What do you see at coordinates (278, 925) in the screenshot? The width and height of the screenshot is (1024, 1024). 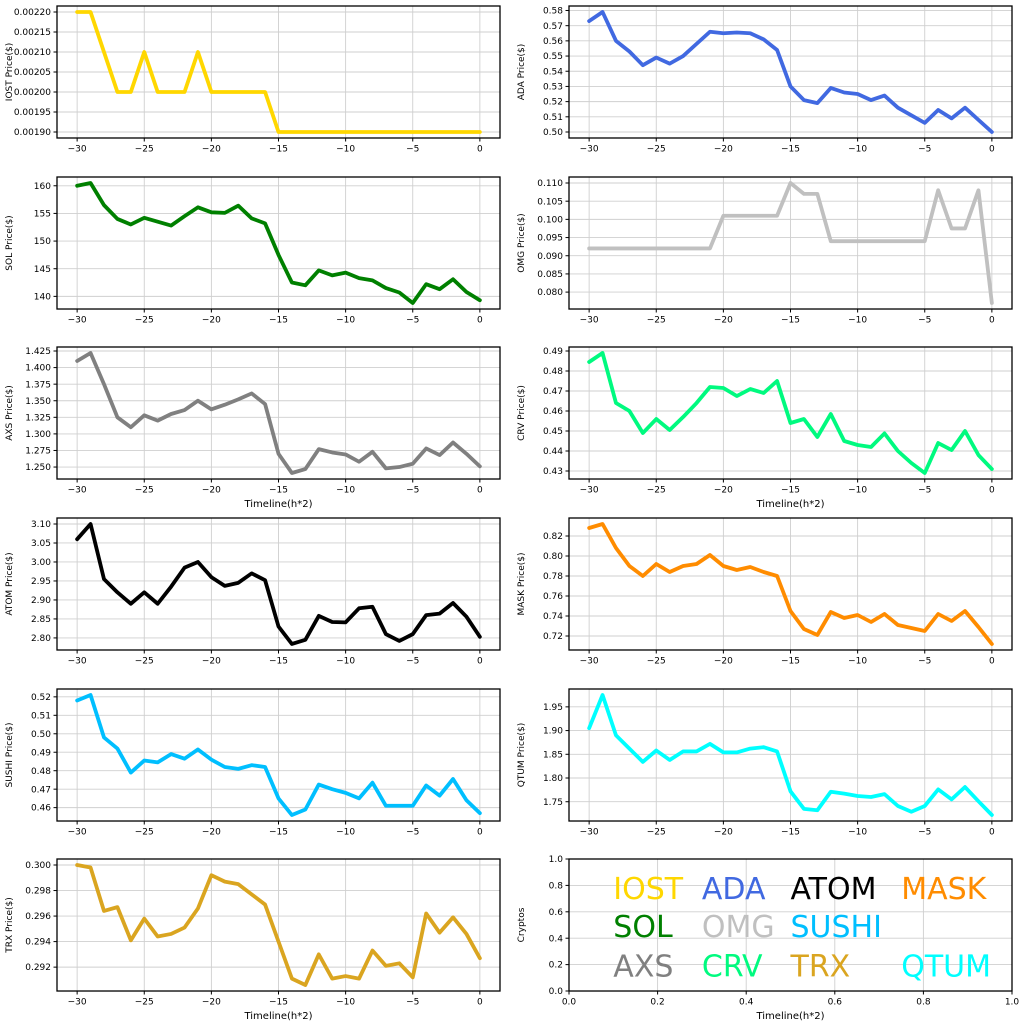 I see `trx-price-line` at bounding box center [278, 925].